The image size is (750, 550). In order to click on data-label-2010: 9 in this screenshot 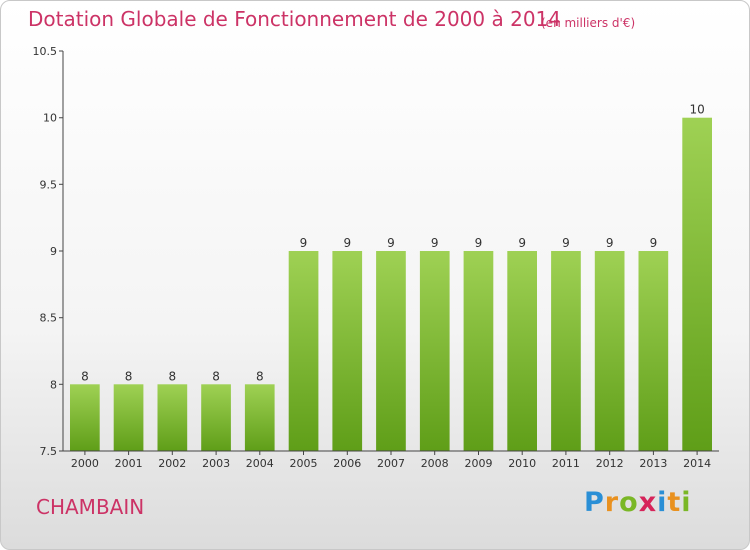, I will do `click(522, 243)`.